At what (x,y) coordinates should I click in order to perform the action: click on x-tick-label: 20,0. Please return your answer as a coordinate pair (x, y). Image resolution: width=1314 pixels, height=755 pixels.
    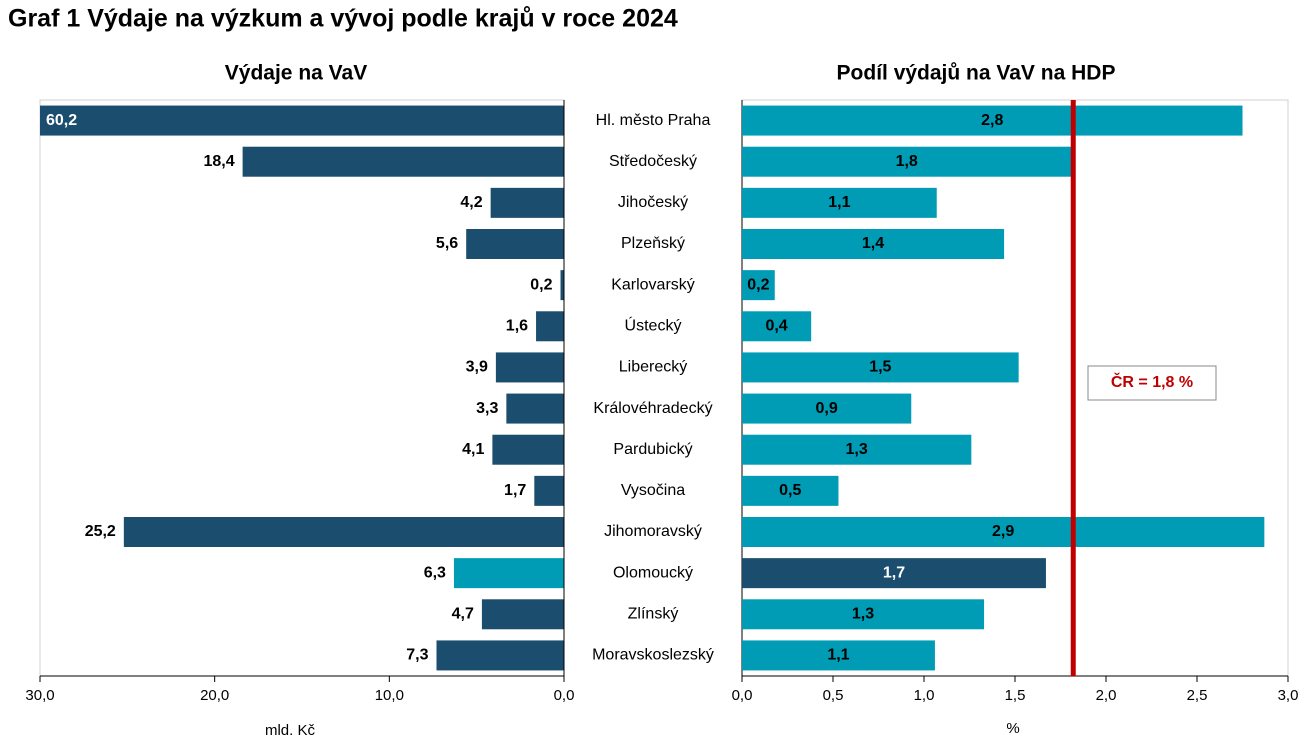
    Looking at the image, I should click on (214, 695).